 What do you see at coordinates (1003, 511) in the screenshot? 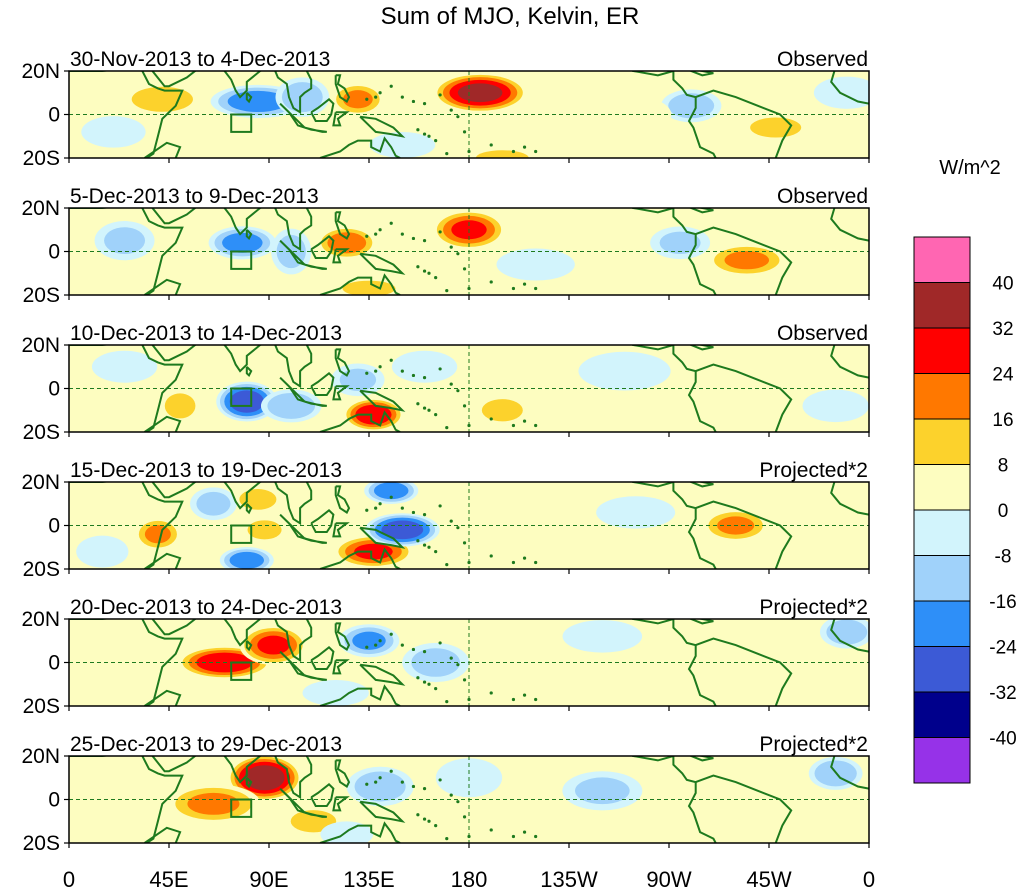
I see `colorbar-level-label: 0` at bounding box center [1003, 511].